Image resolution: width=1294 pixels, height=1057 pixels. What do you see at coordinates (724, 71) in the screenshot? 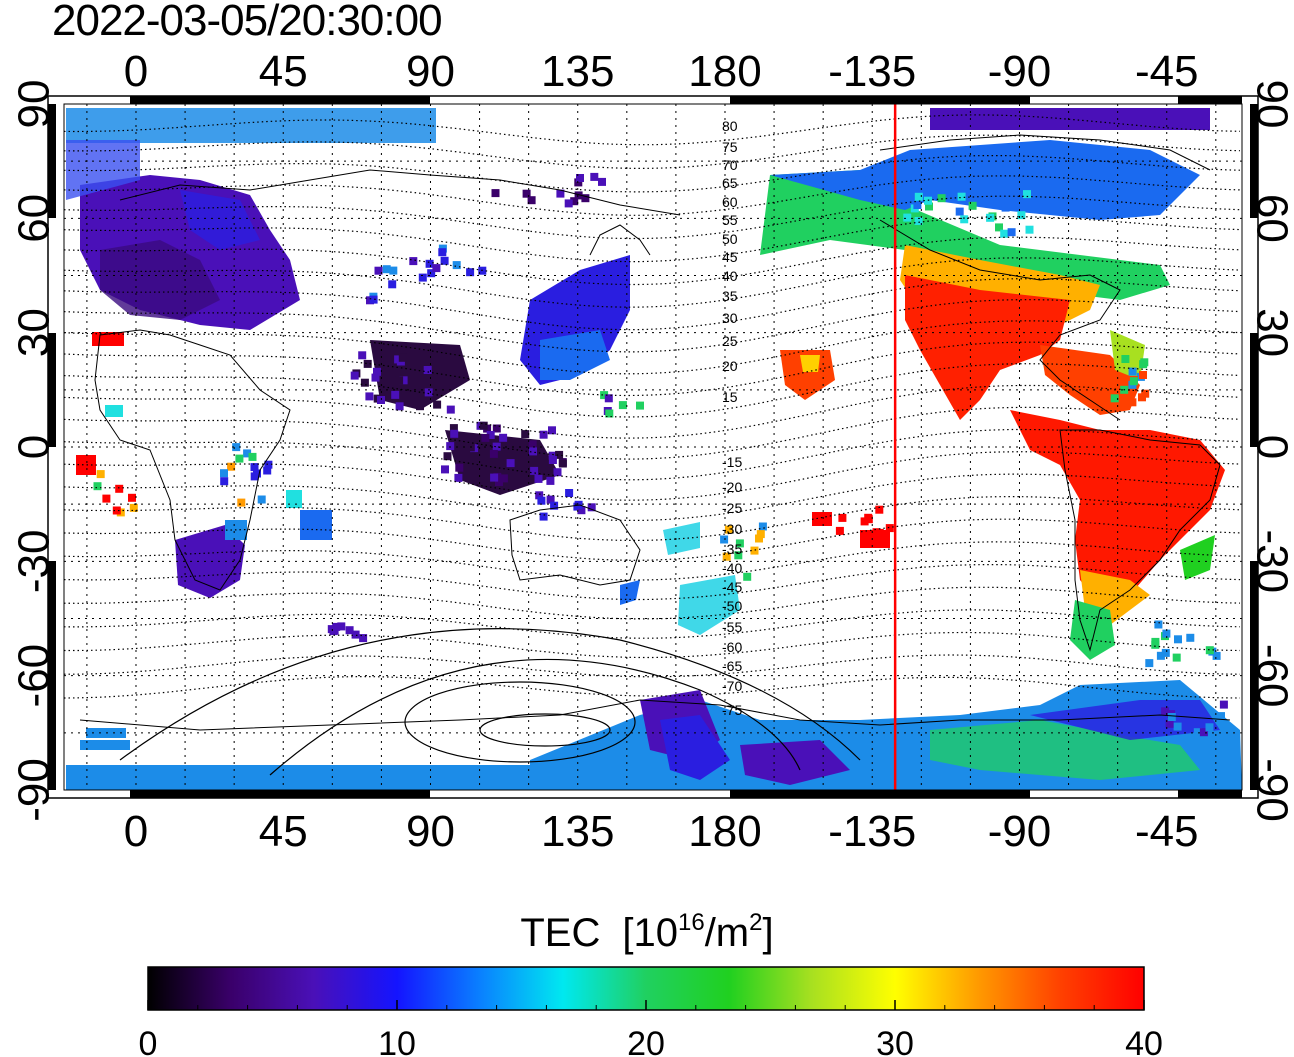
I see `lon-tick-top: 180` at bounding box center [724, 71].